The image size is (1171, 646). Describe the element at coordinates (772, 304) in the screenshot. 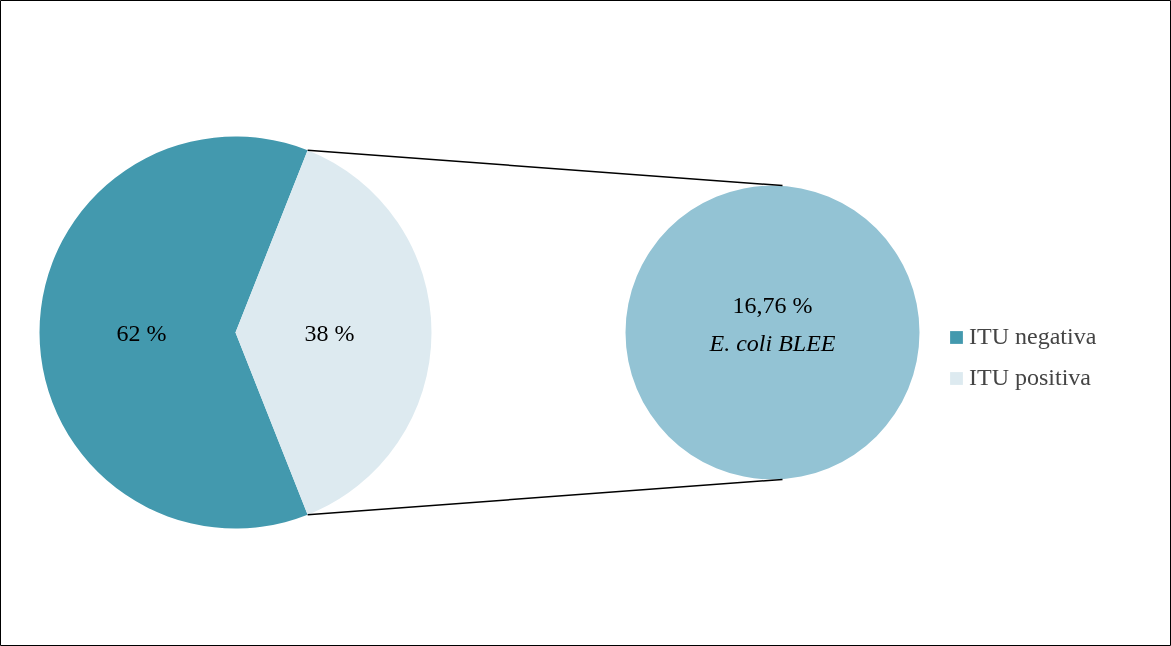

I see `data-label: 16,76 %` at that location.